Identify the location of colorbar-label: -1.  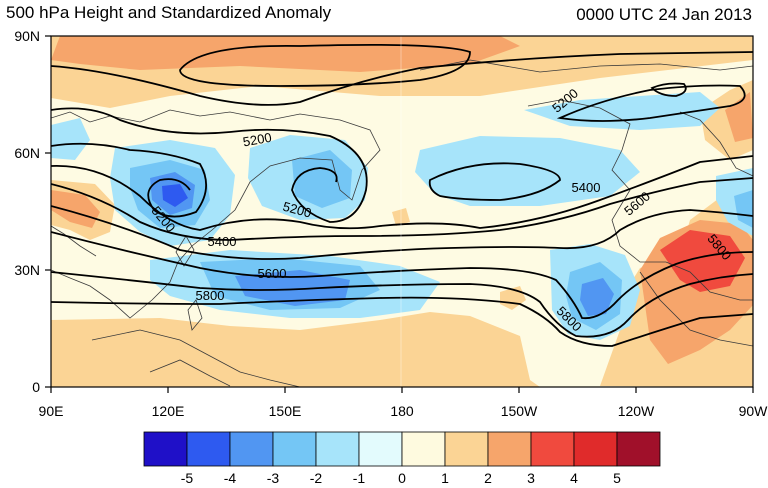
(359, 478).